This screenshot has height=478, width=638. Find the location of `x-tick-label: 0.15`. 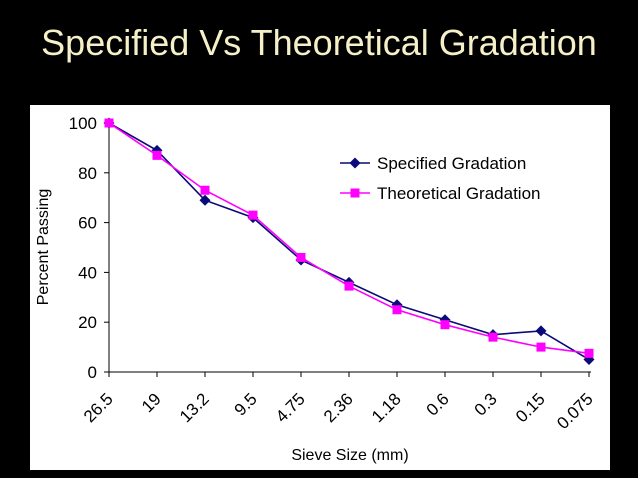

x-tick-label: 0.15 is located at coordinates (530, 407).